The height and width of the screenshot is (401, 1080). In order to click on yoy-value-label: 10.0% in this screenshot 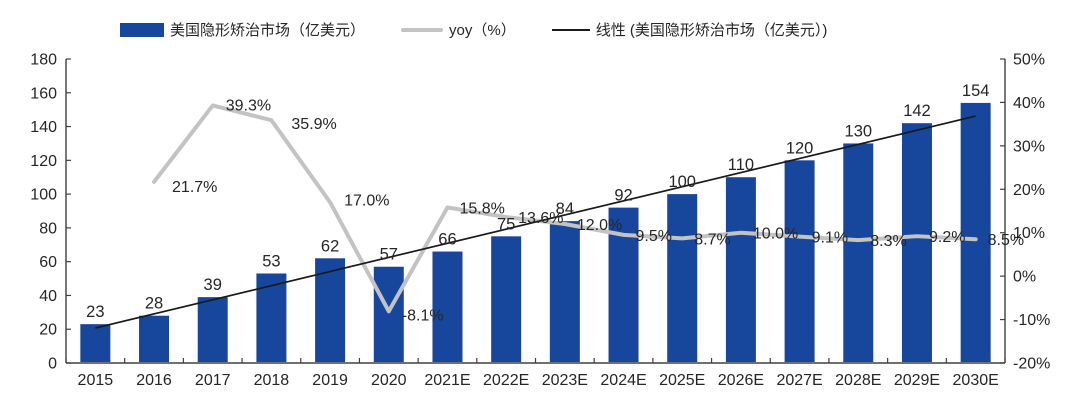, I will do `click(775, 234)`.